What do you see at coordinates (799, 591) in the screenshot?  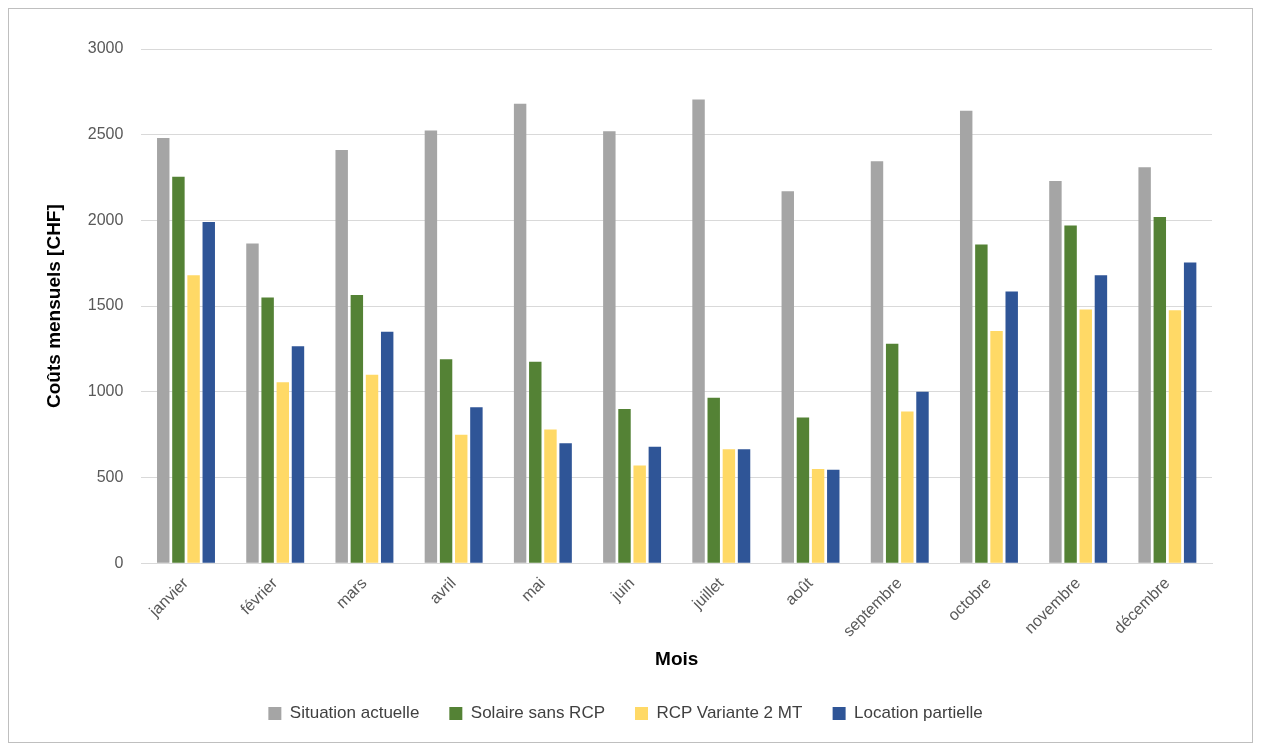 I see `x-tick-label: août` at bounding box center [799, 591].